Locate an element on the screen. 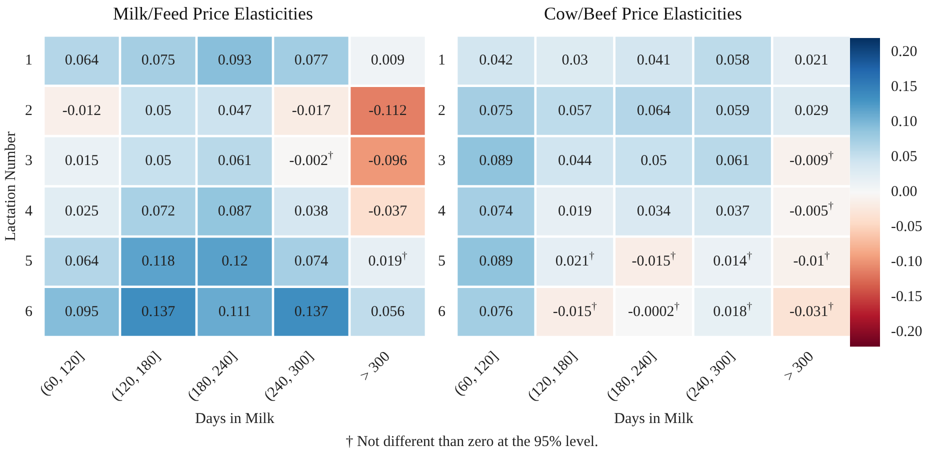 Image resolution: width=944 pixels, height=456 pixels. color-bar-label: 0.00 is located at coordinates (904, 192).